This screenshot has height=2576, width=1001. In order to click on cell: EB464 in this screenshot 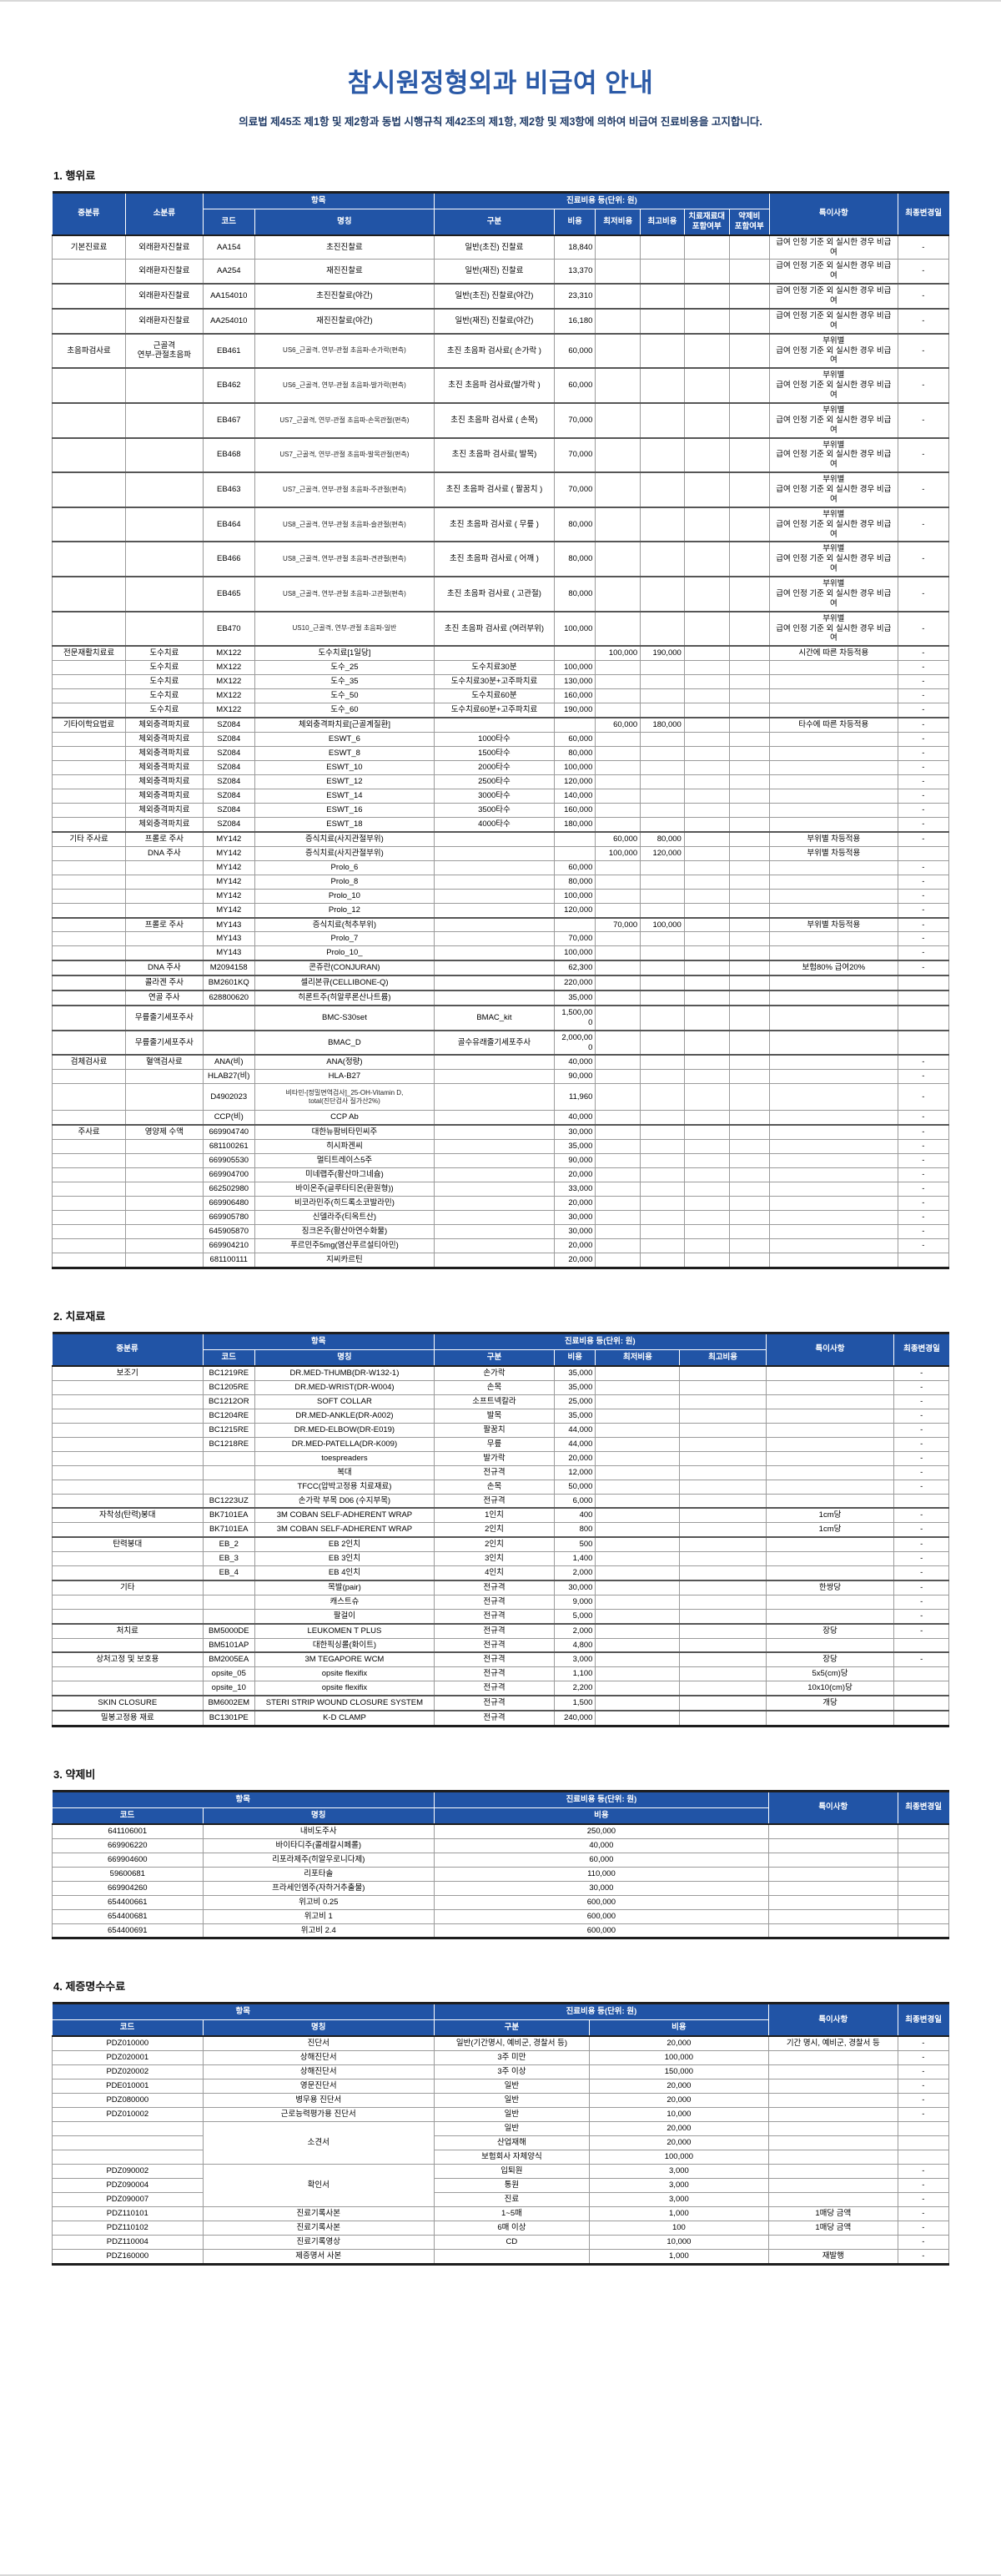, I will do `click(228, 524)`.